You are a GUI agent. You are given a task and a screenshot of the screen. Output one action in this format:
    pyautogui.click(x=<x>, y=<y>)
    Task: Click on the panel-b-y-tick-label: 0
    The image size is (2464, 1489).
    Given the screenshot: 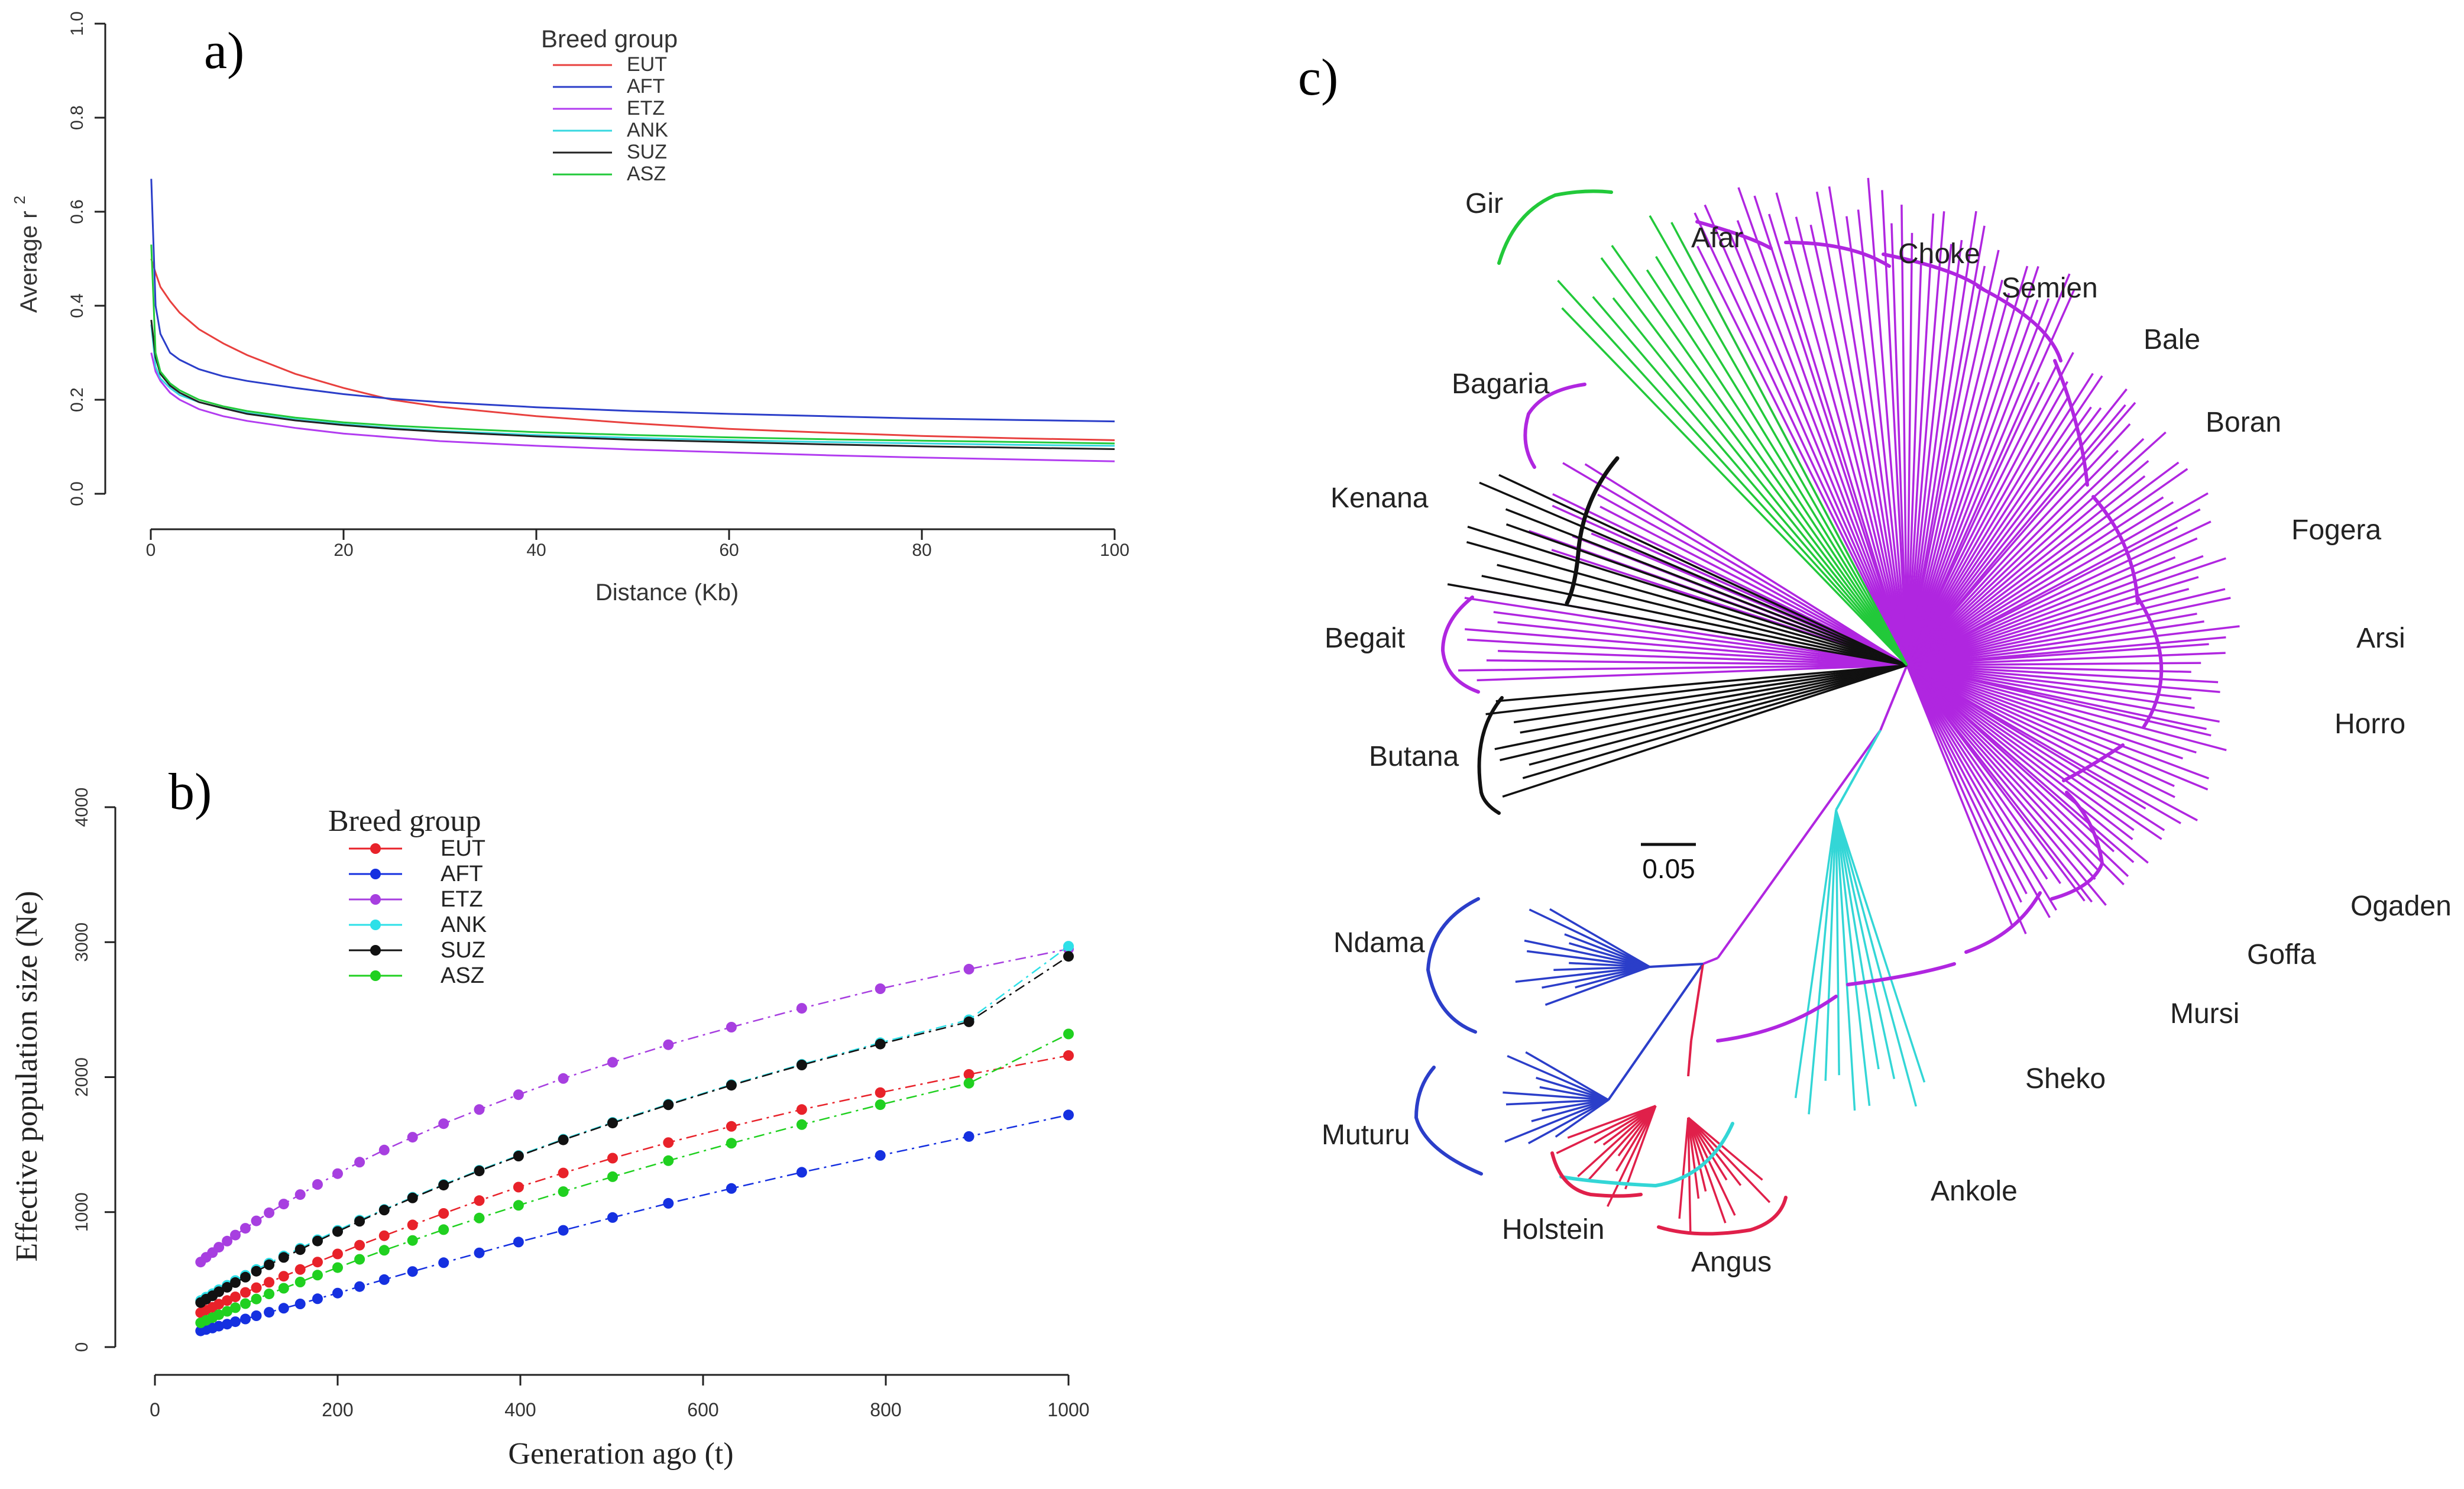 What is the action you would take?
    pyautogui.click(x=82, y=1347)
    